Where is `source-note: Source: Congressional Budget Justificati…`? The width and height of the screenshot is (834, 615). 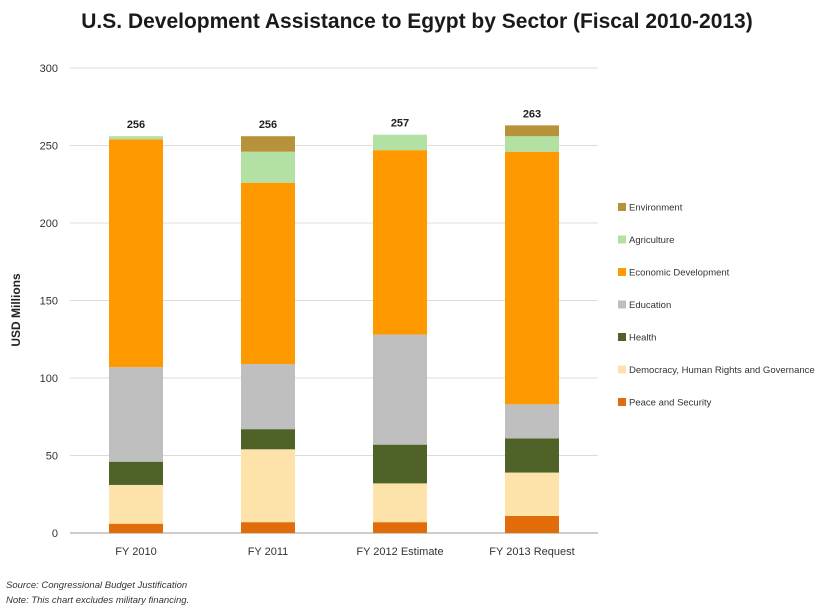 source-note: Source: Congressional Budget Justificati… is located at coordinates (97, 585).